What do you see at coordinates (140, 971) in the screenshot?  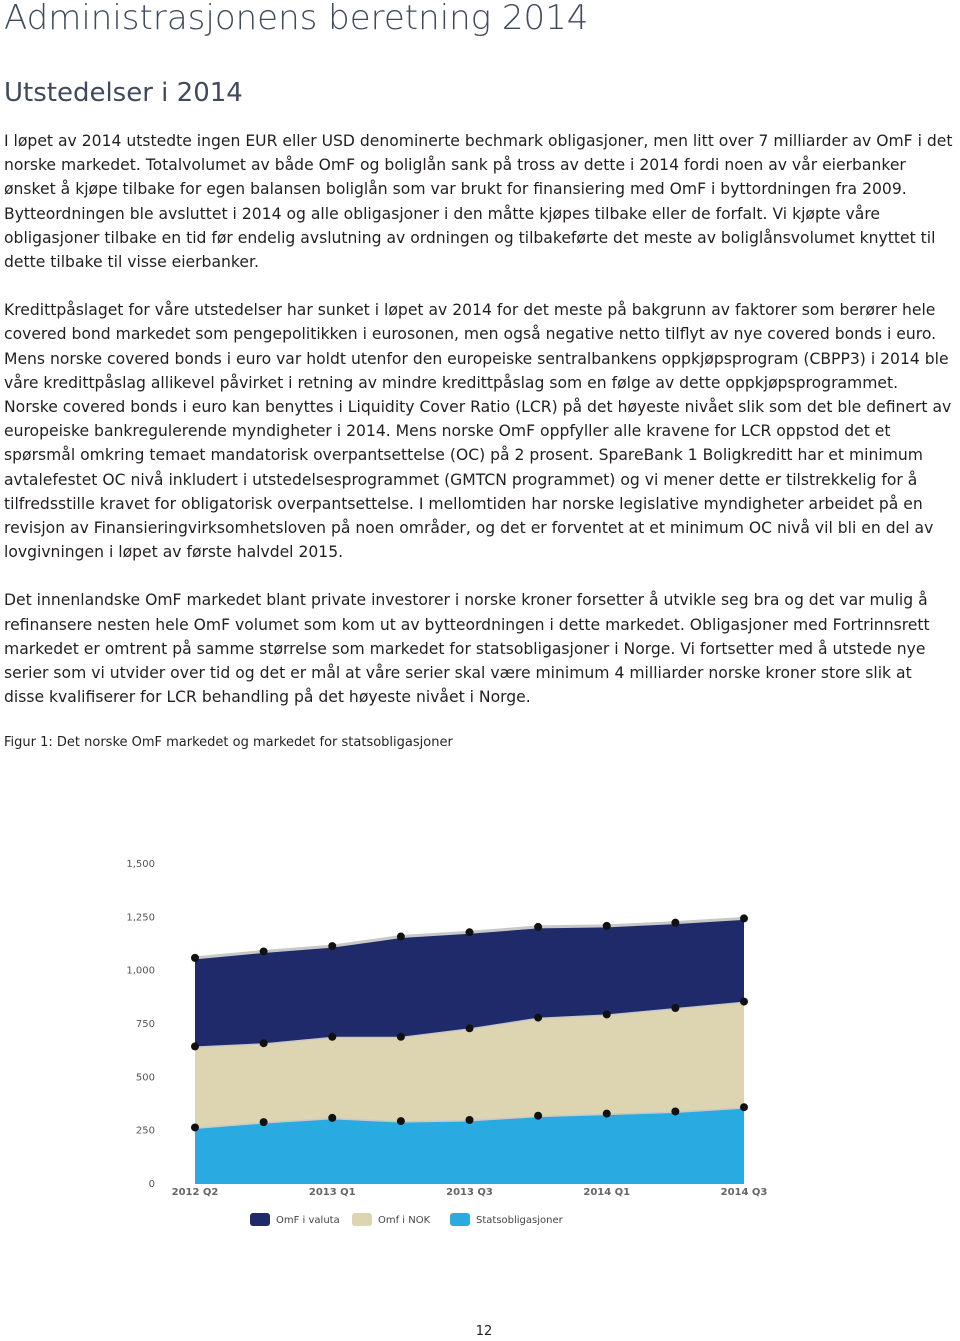 I see `y-tick-label: 1,000` at bounding box center [140, 971].